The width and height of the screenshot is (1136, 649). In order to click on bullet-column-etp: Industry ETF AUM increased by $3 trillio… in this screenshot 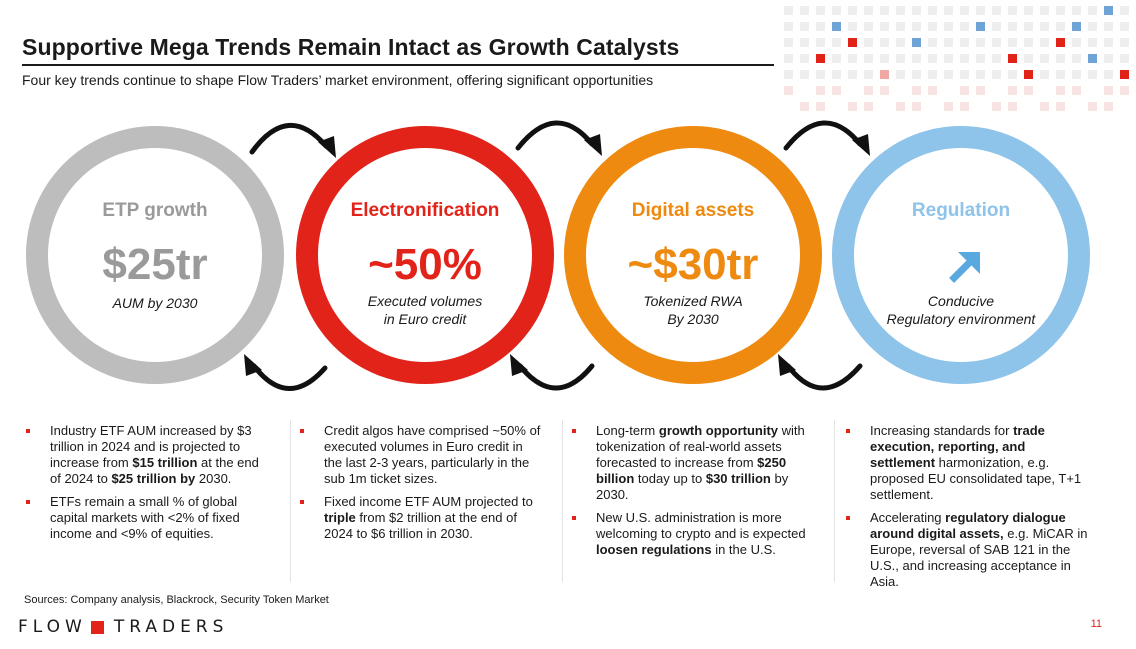, I will do `click(146, 486)`.